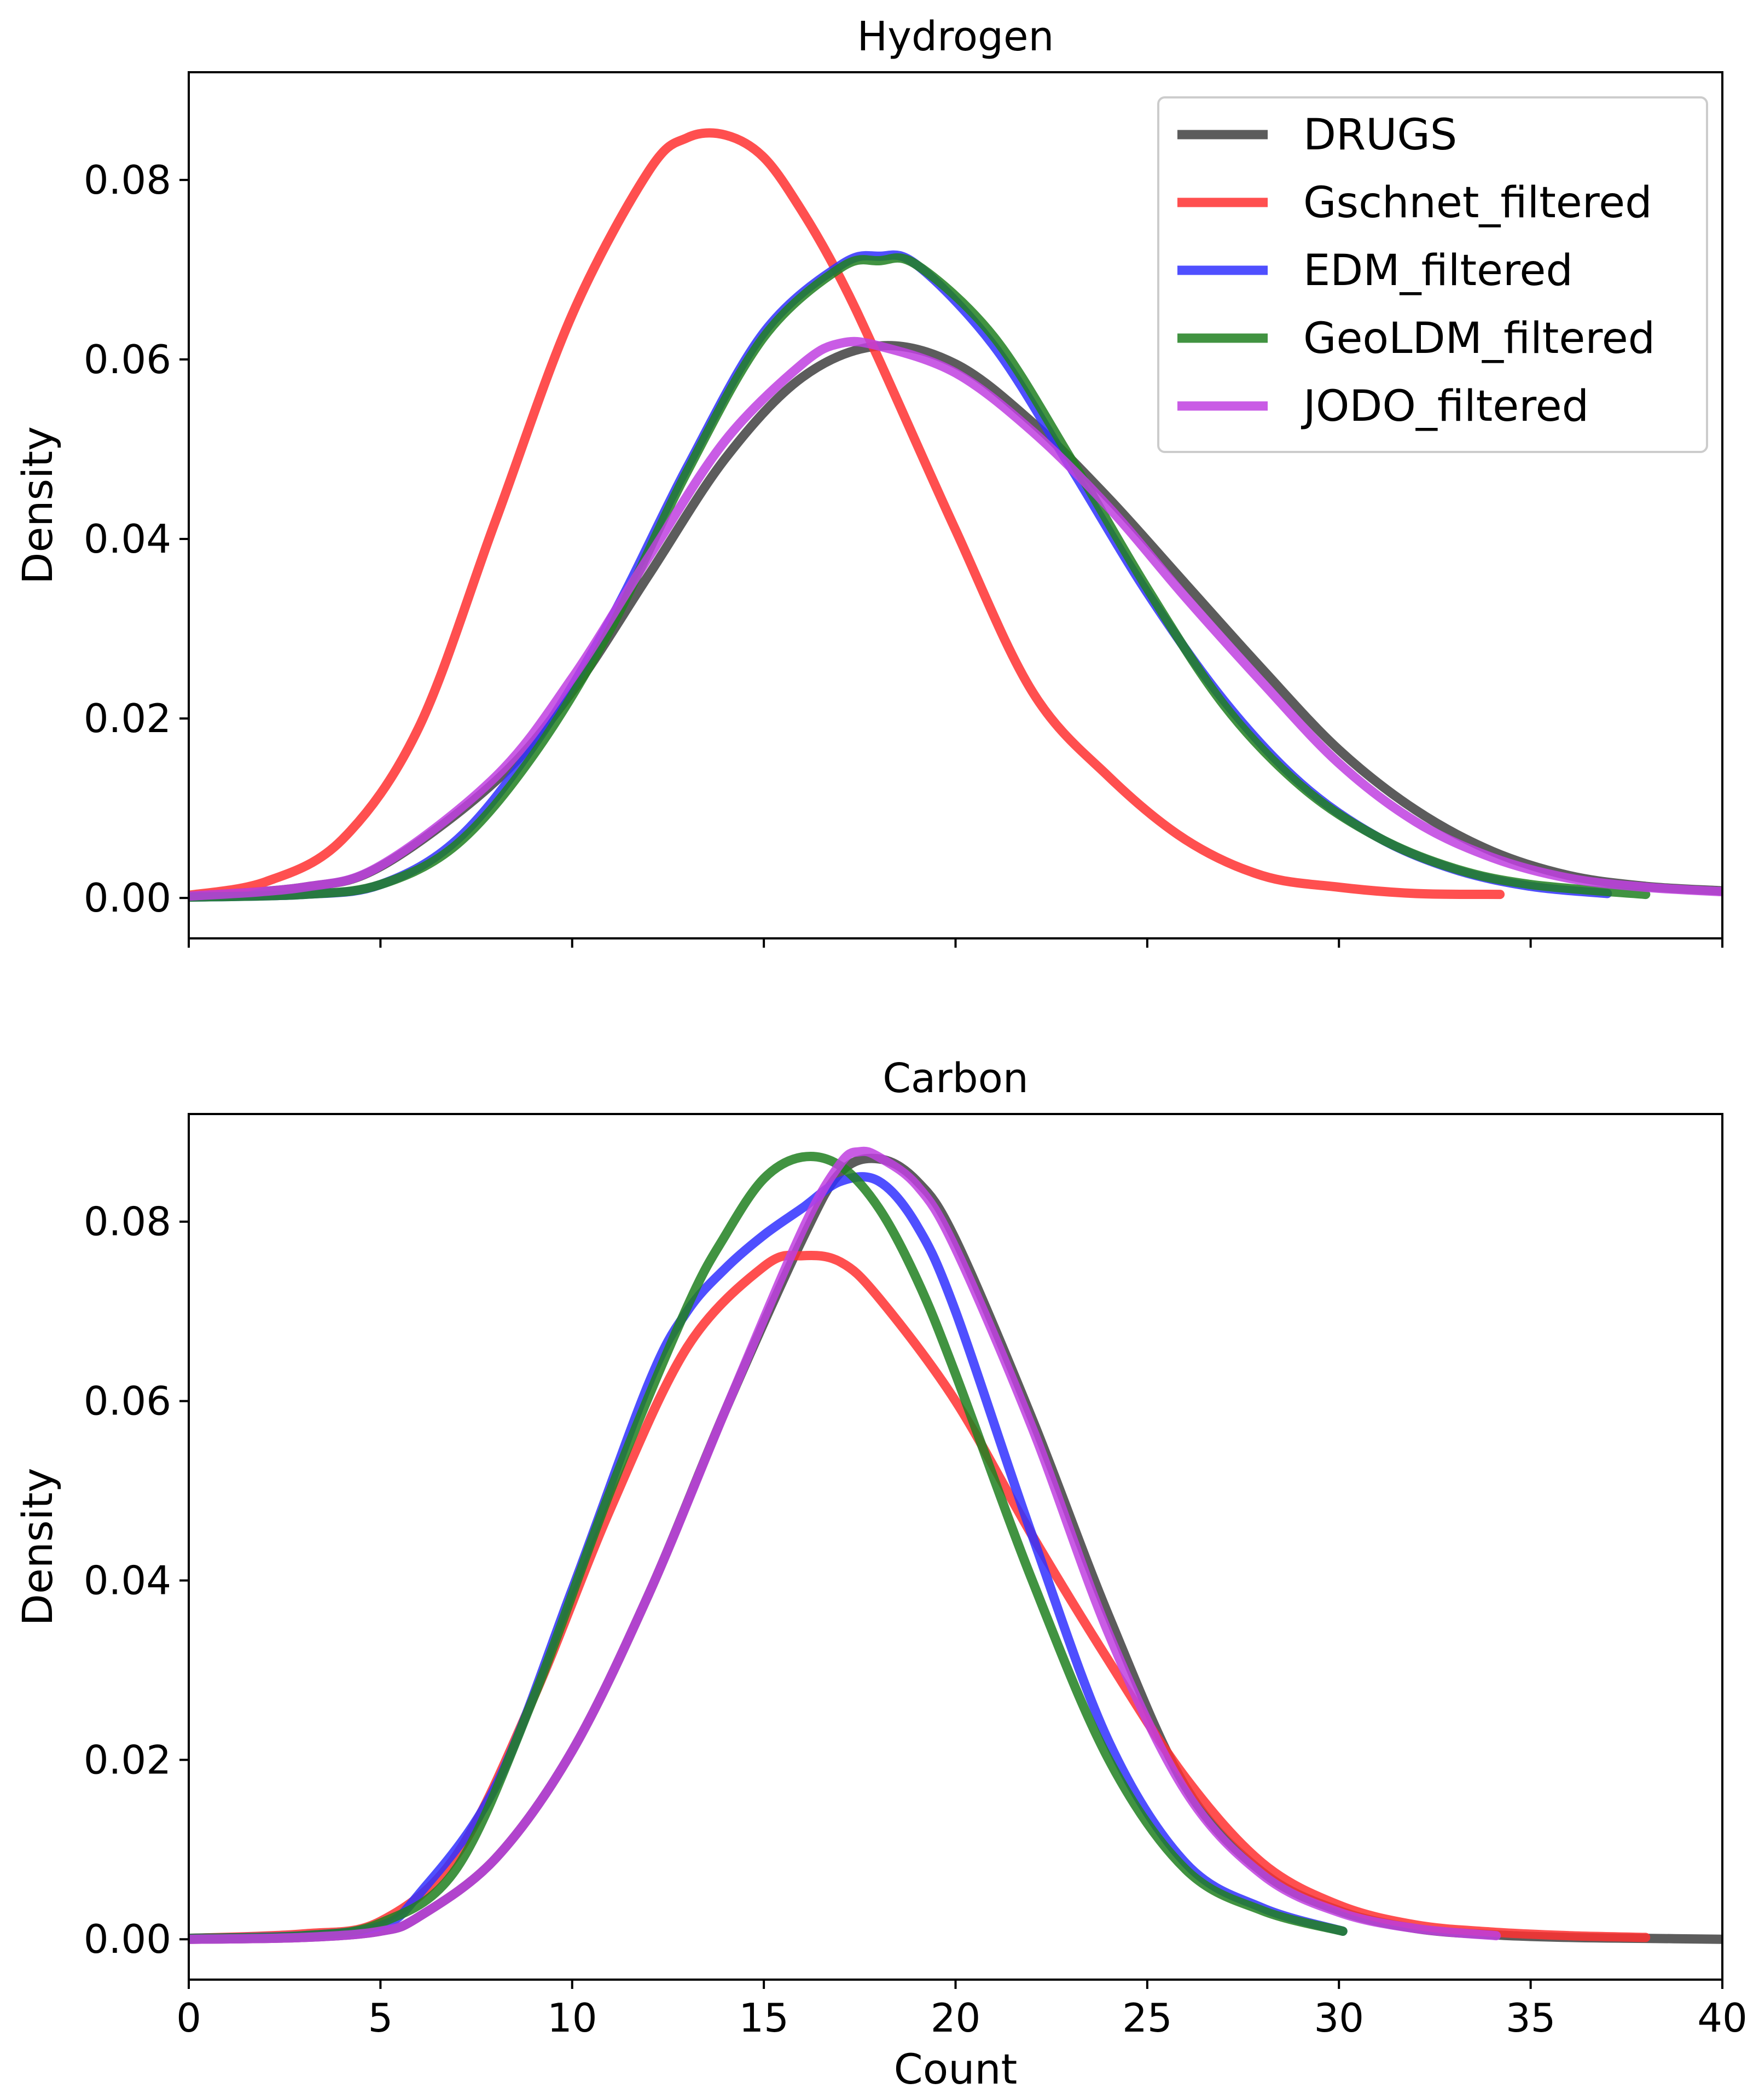 This screenshot has width=1759, height=2100. What do you see at coordinates (1445, 406) in the screenshot?
I see `legend-label: JODO_filtered` at bounding box center [1445, 406].